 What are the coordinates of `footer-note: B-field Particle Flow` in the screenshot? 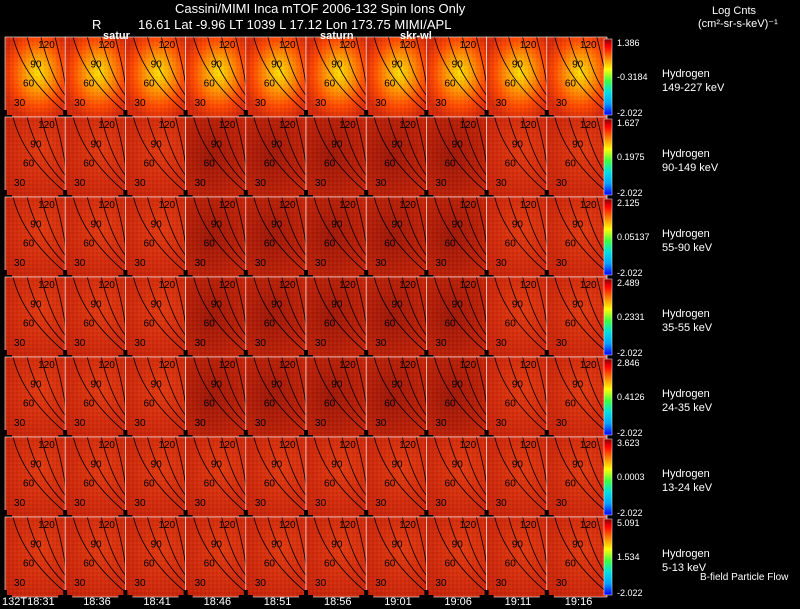 It's located at (744, 577).